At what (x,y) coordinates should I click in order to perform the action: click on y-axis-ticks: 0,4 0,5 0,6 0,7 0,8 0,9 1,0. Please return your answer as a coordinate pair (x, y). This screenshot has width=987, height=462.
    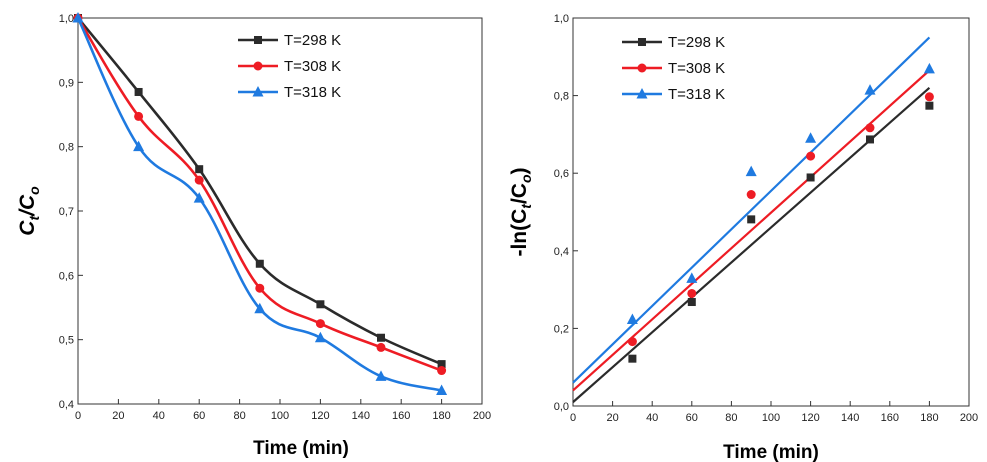
    Looking at the image, I should click on (71, 212).